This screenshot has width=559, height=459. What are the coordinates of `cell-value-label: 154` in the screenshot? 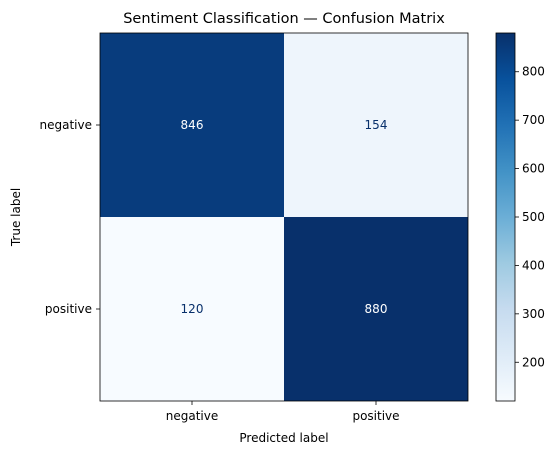 It's located at (376, 125).